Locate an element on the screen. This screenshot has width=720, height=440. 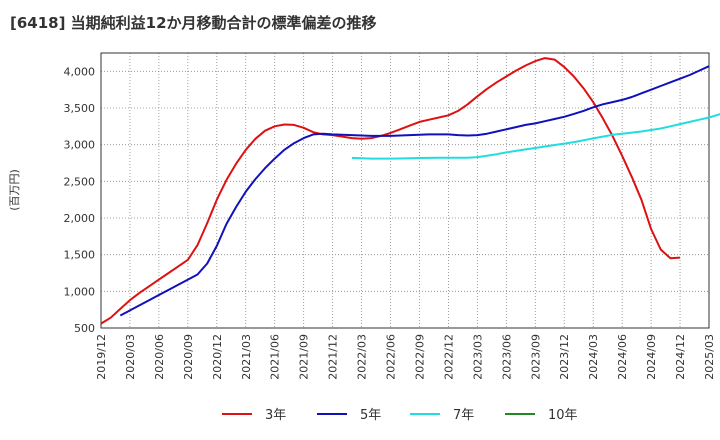
x-tick-label: 2024/12 is located at coordinates (680, 357).